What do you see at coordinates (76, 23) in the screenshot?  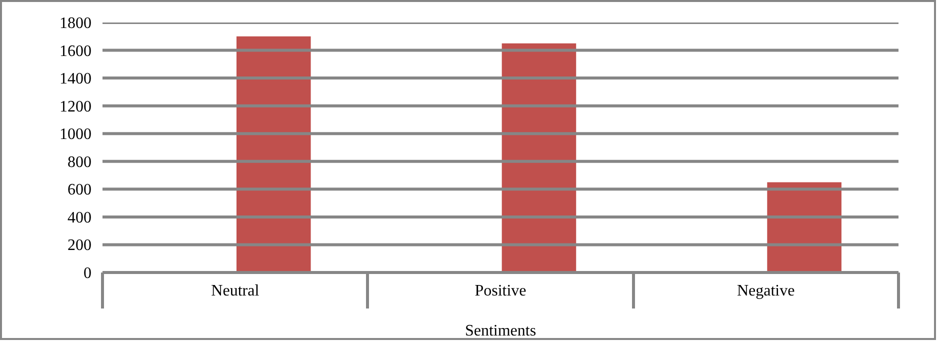 I see `y-tick-label: 1800` at bounding box center [76, 23].